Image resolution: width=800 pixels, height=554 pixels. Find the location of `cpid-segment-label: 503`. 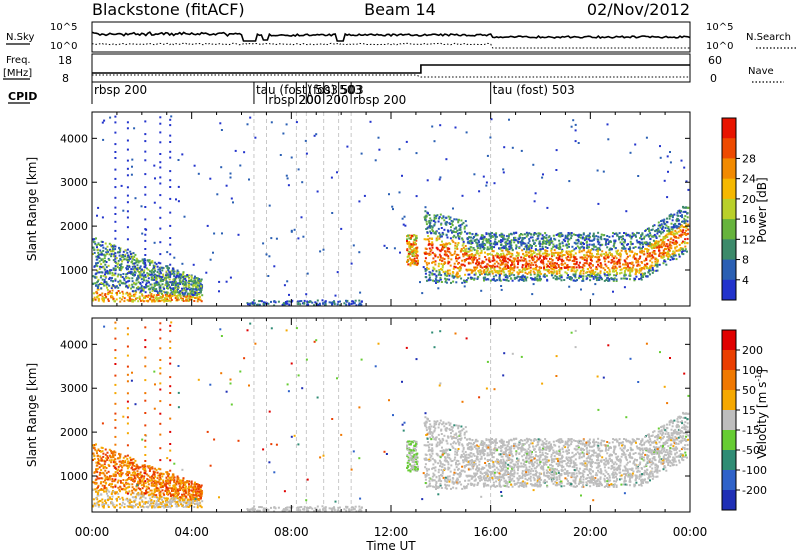

cpid-segment-label: 503 is located at coordinates (352, 90).